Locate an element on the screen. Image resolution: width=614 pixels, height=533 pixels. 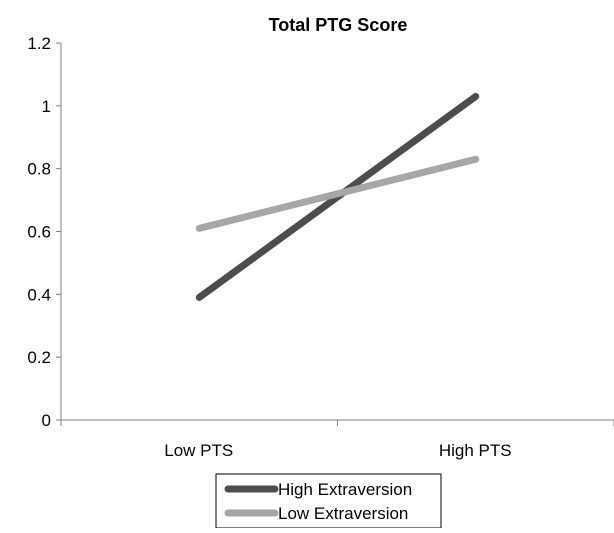
legend-box is located at coordinates (328, 501).